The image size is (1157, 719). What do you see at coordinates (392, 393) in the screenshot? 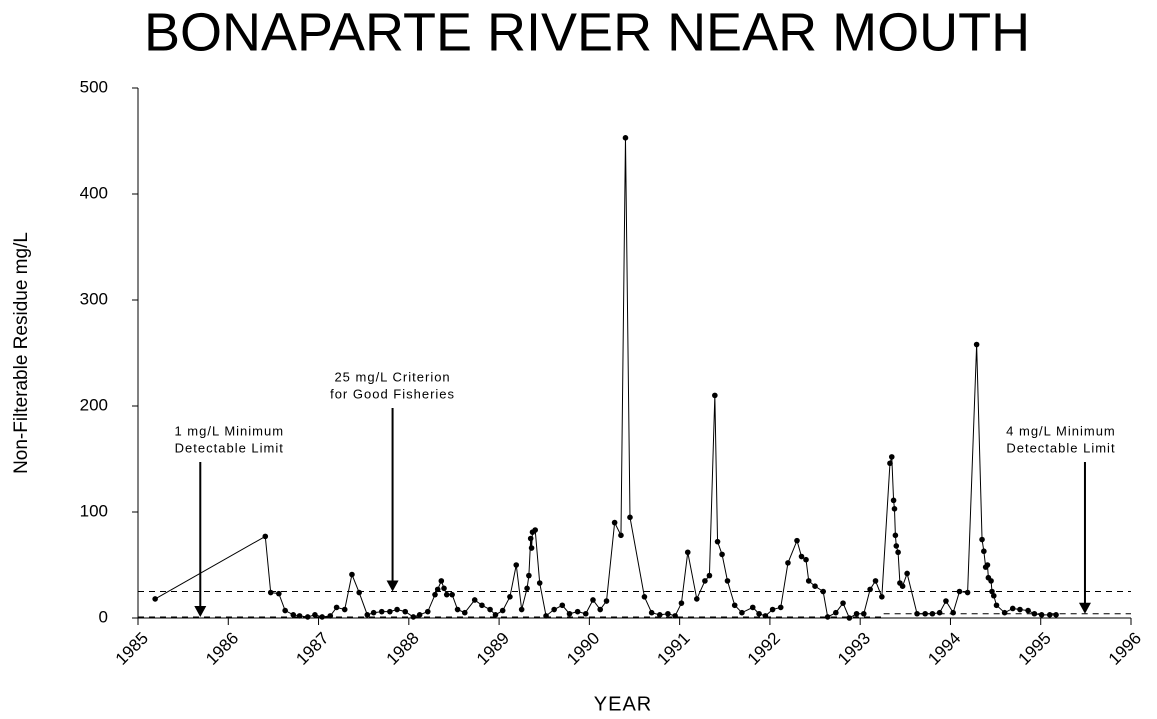
I see `annotation-text: for Good Fisheries` at bounding box center [392, 393].